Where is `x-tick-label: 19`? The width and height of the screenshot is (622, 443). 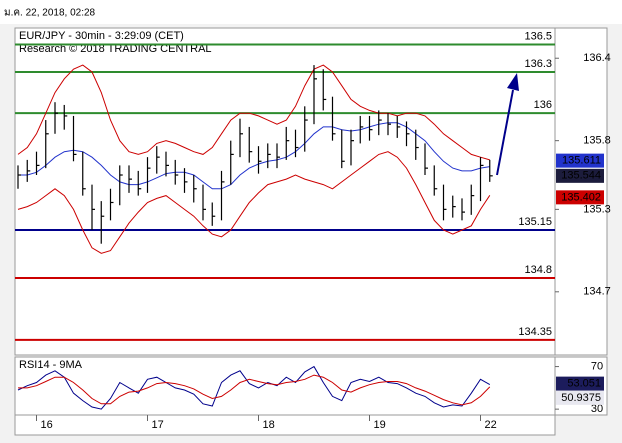
x-tick-label: 19 is located at coordinates (380, 425).